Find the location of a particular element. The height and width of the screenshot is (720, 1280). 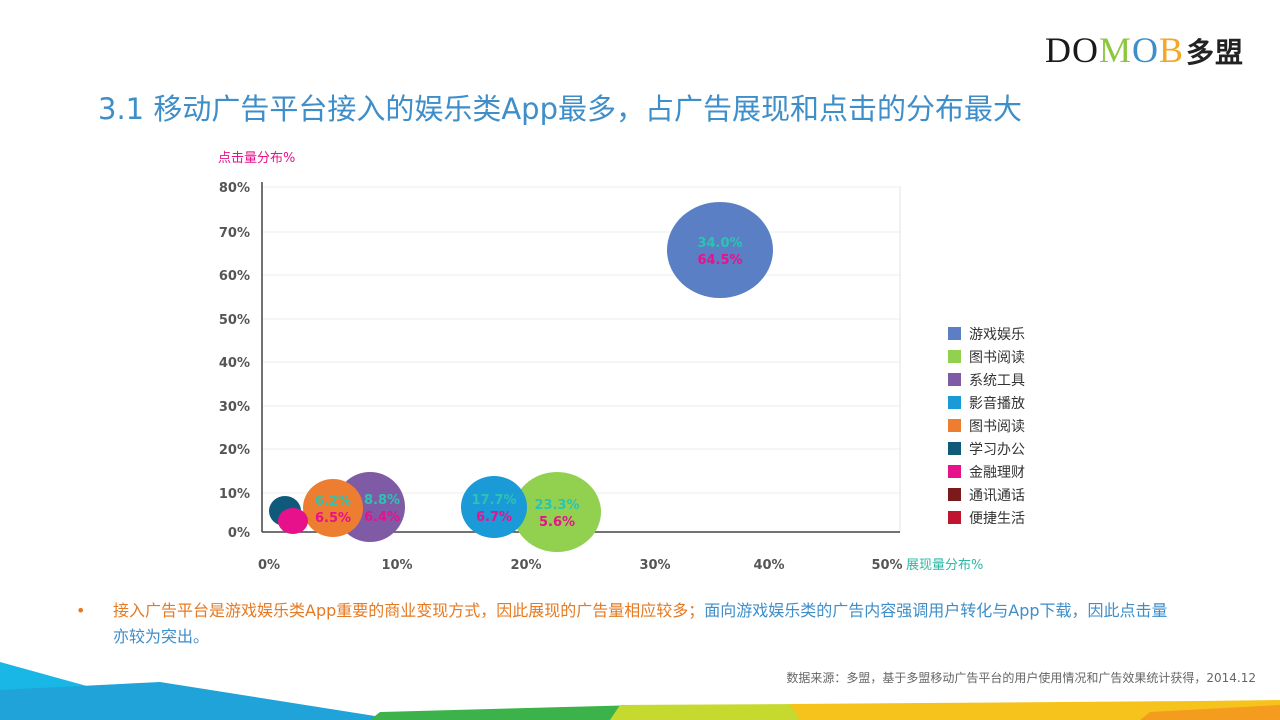

footer-stripe-yellow is located at coordinates (1035, 710).